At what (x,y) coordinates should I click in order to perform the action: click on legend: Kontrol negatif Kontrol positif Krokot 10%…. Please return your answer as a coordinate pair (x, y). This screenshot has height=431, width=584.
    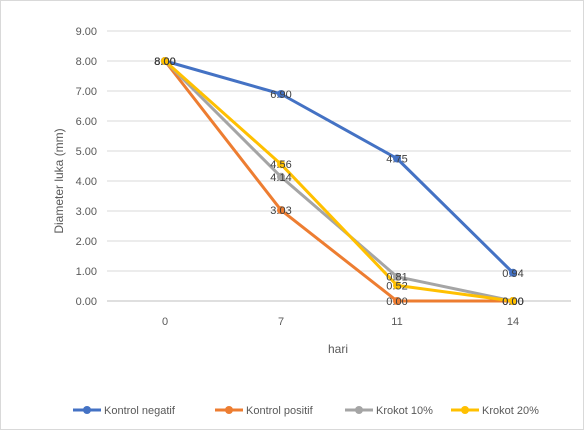
    Looking at the image, I should click on (306, 411).